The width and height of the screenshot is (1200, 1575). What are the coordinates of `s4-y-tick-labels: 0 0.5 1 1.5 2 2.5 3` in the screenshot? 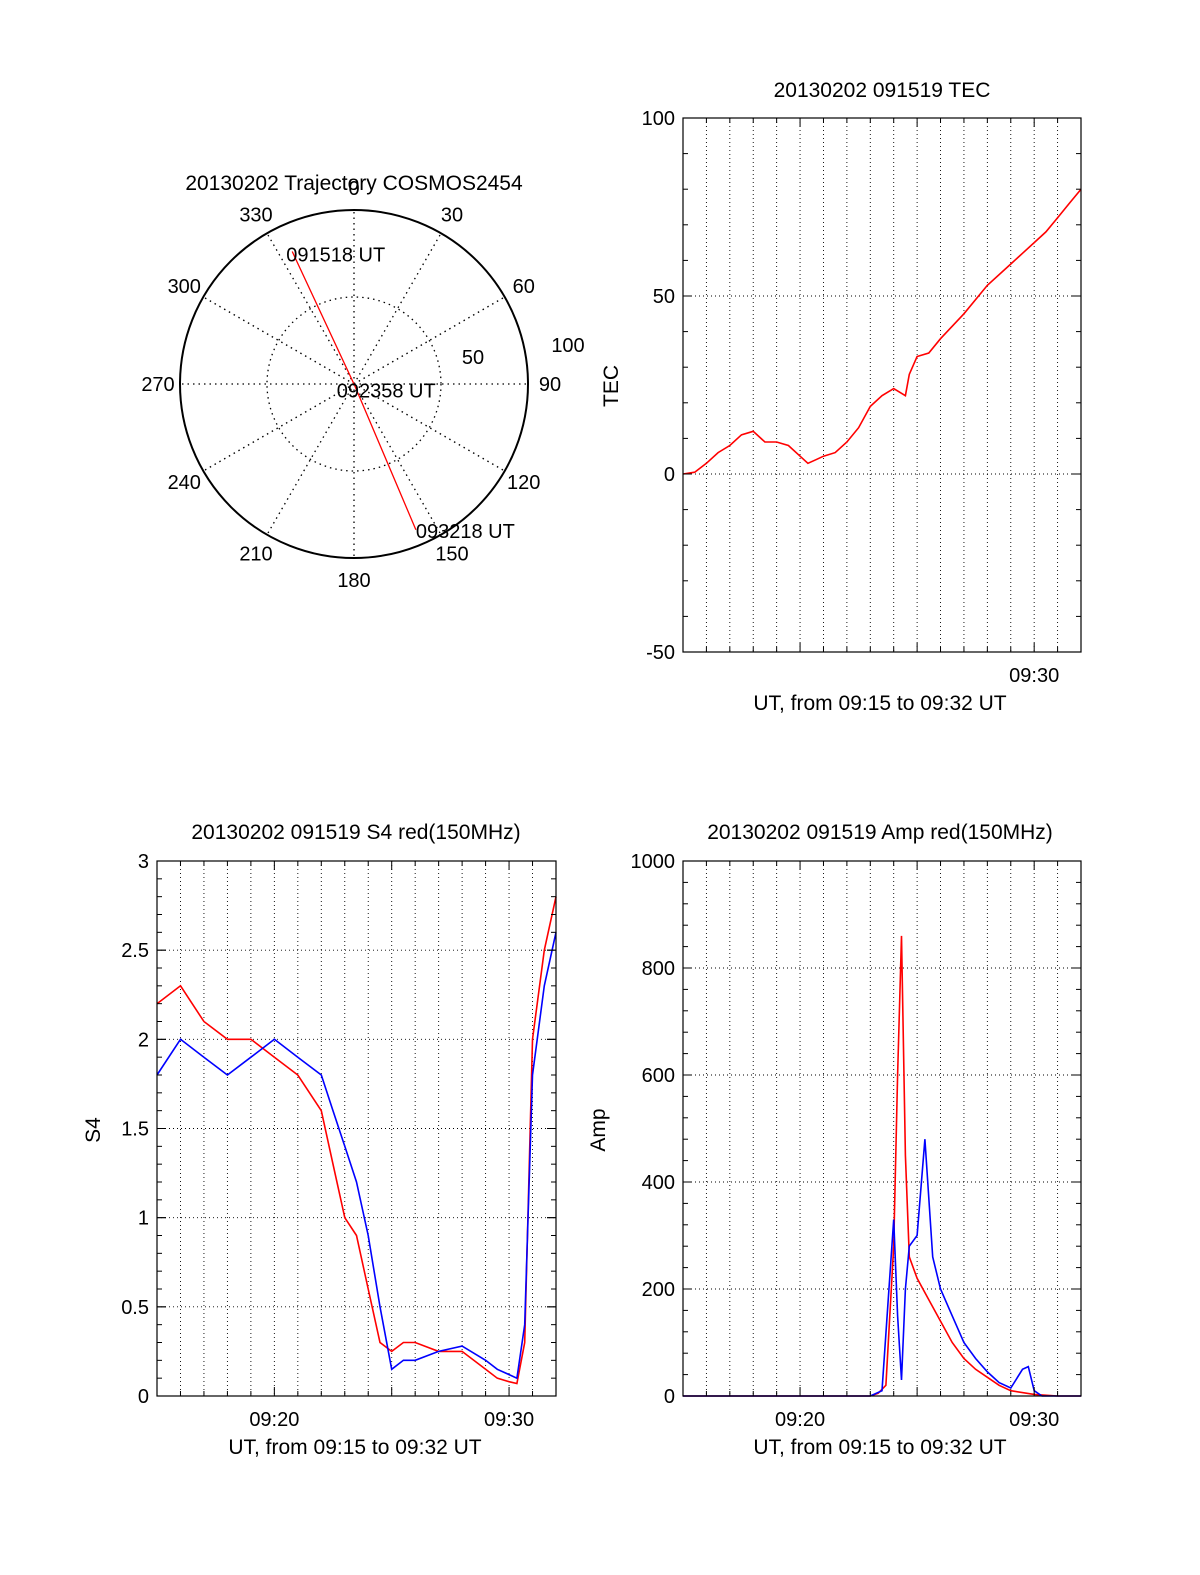 It's located at (135, 1129).